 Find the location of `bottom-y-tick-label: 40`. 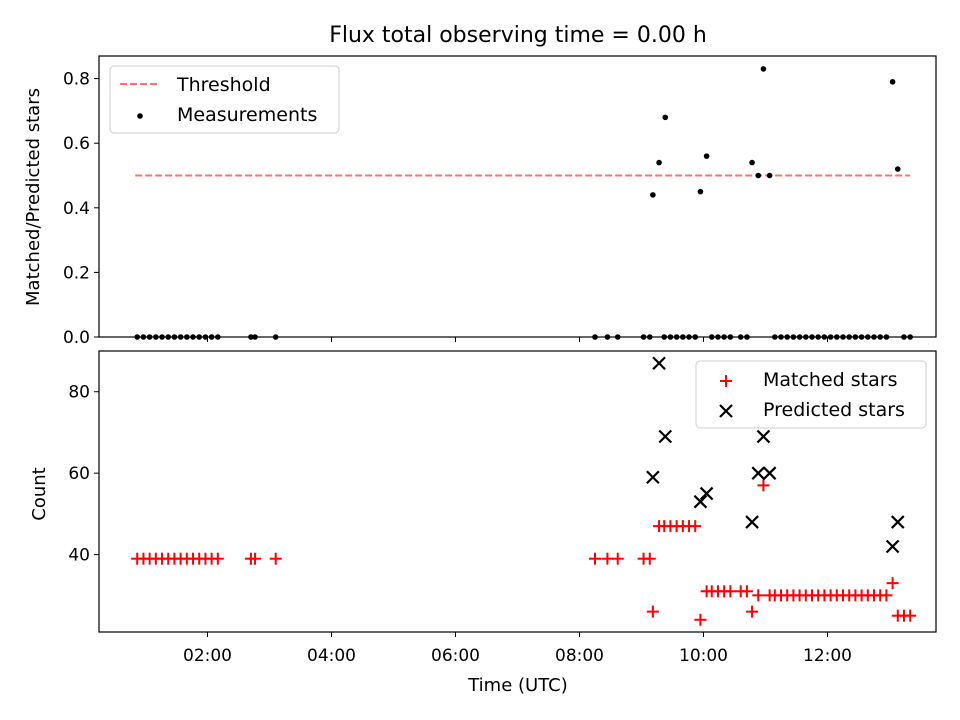

bottom-y-tick-label: 40 is located at coordinates (79, 556).